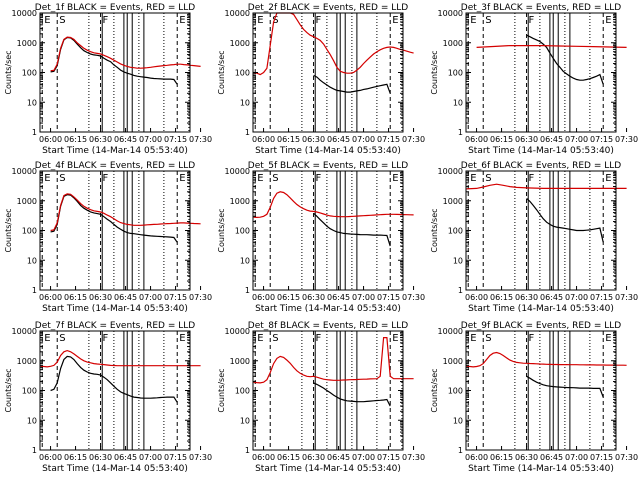  What do you see at coordinates (328, 326) in the screenshot?
I see `chart-title: Det_8f BLACK = Events, RED = LLD` at bounding box center [328, 326].